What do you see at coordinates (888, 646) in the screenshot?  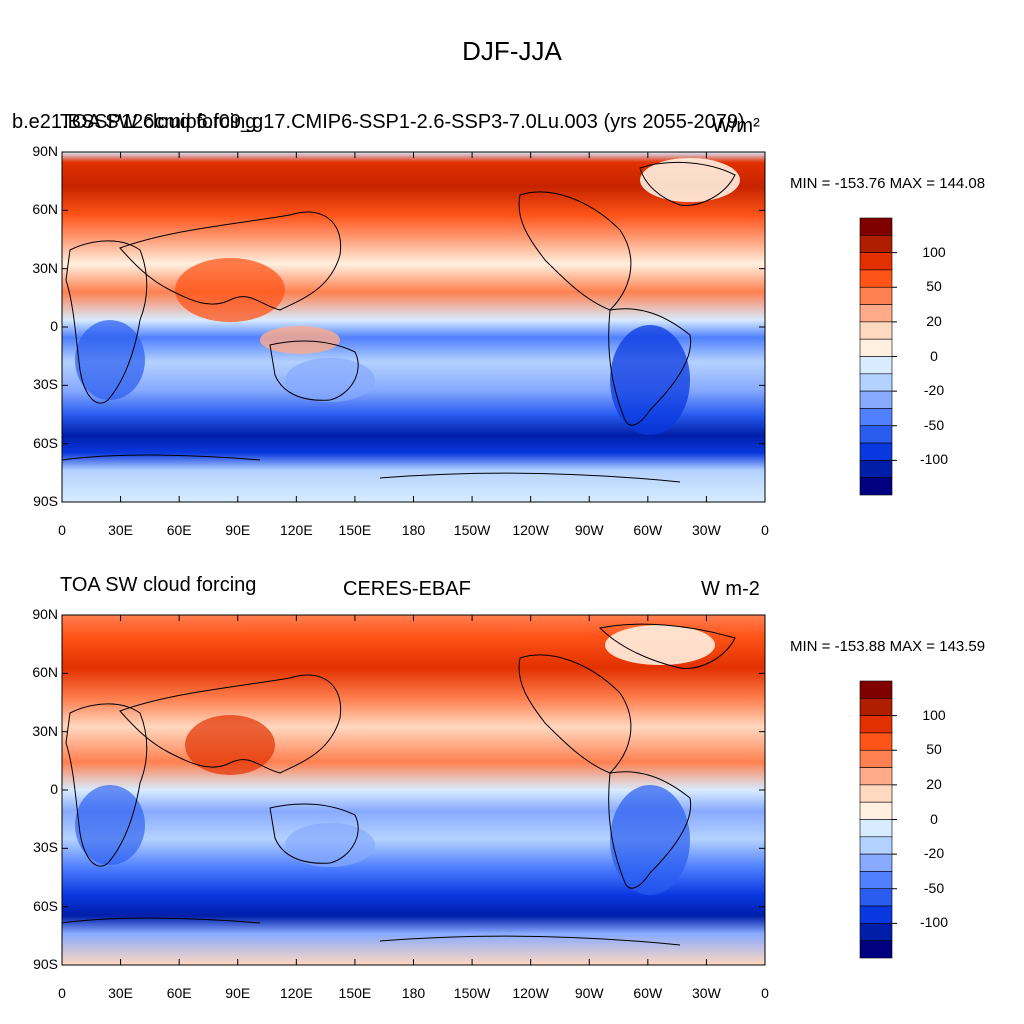 I see `panel-2-min-max: MIN = -153.88 MAX = 143.59` at bounding box center [888, 646].